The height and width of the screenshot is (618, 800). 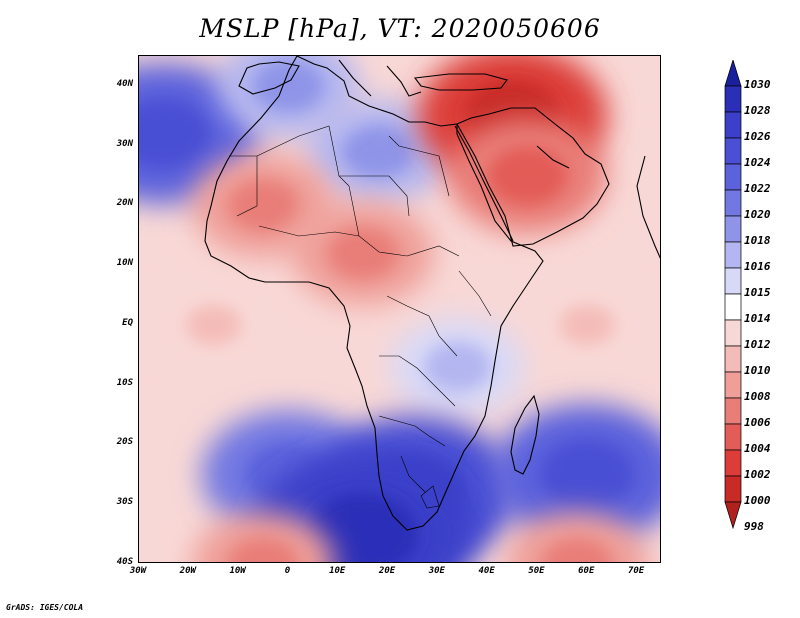 I want to click on colorbar-level-label: 1020, so click(x=757, y=214).